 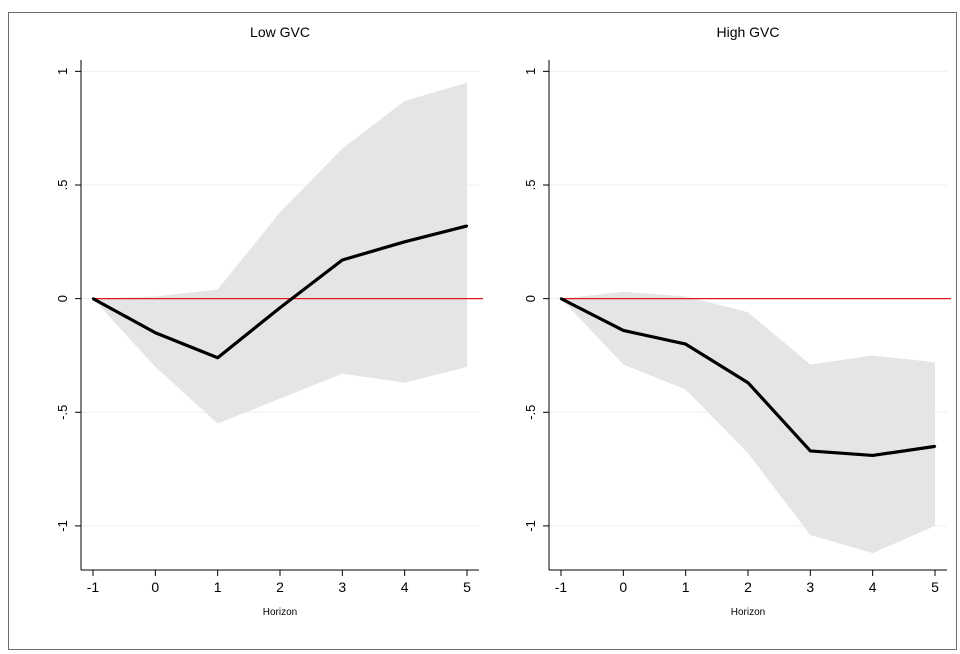 What do you see at coordinates (322, 5) in the screenshot?
I see `cropped-header-strip` at bounding box center [322, 5].